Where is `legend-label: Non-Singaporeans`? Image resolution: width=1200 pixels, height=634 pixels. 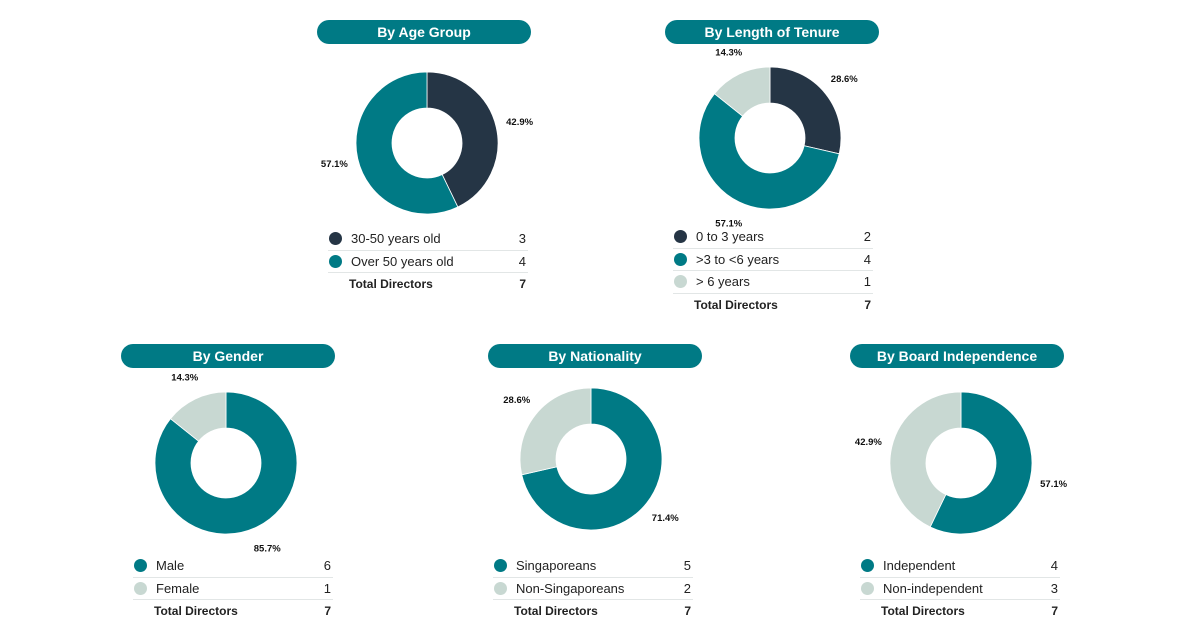
legend-label: Non-Singaporeans is located at coordinates (570, 588).